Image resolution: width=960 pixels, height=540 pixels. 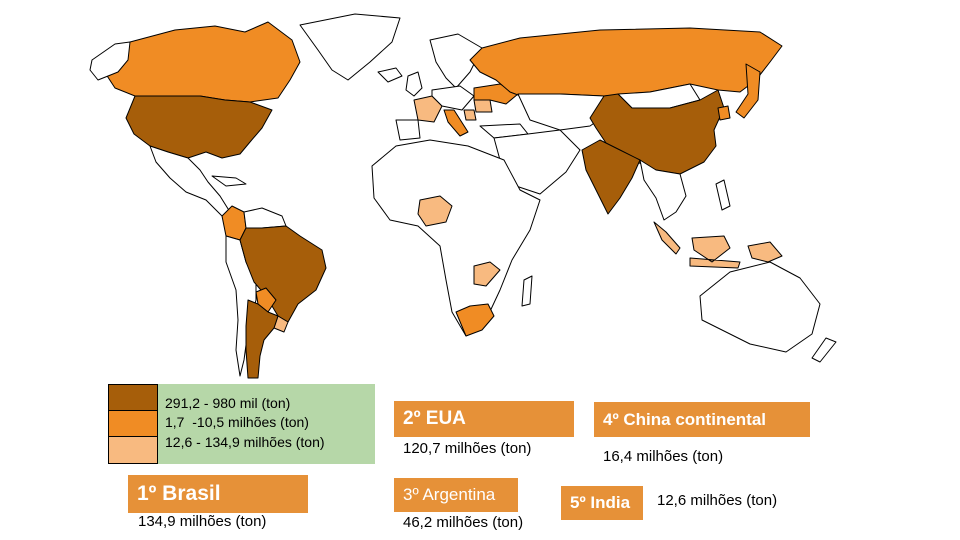 I want to click on region-uk, so click(x=414, y=84).